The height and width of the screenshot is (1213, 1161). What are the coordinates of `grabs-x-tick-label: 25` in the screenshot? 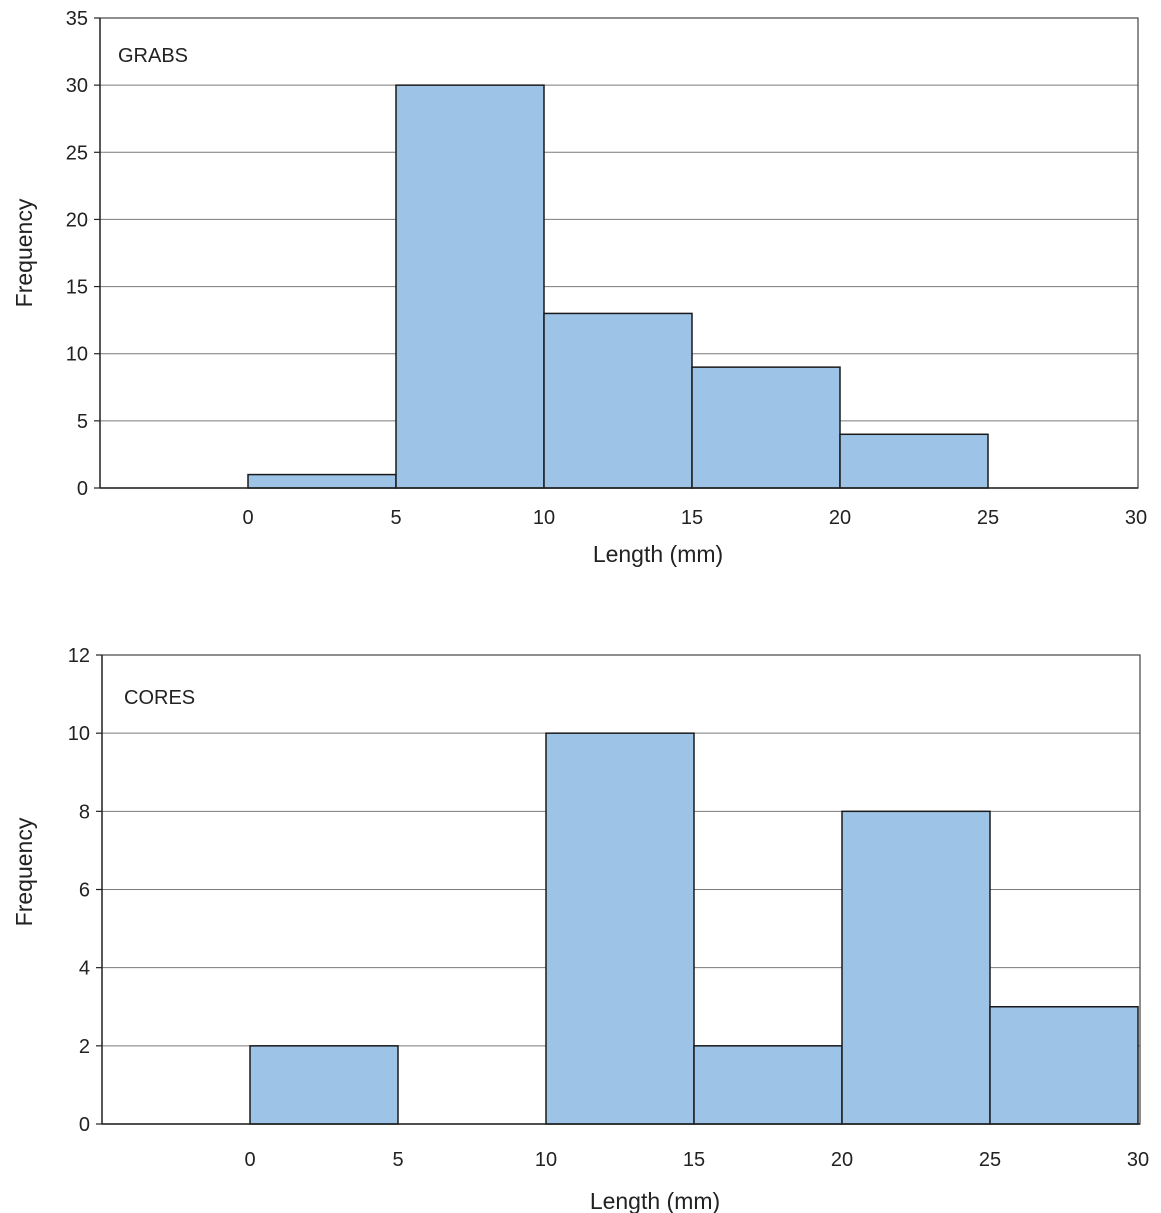 It's located at (988, 518).